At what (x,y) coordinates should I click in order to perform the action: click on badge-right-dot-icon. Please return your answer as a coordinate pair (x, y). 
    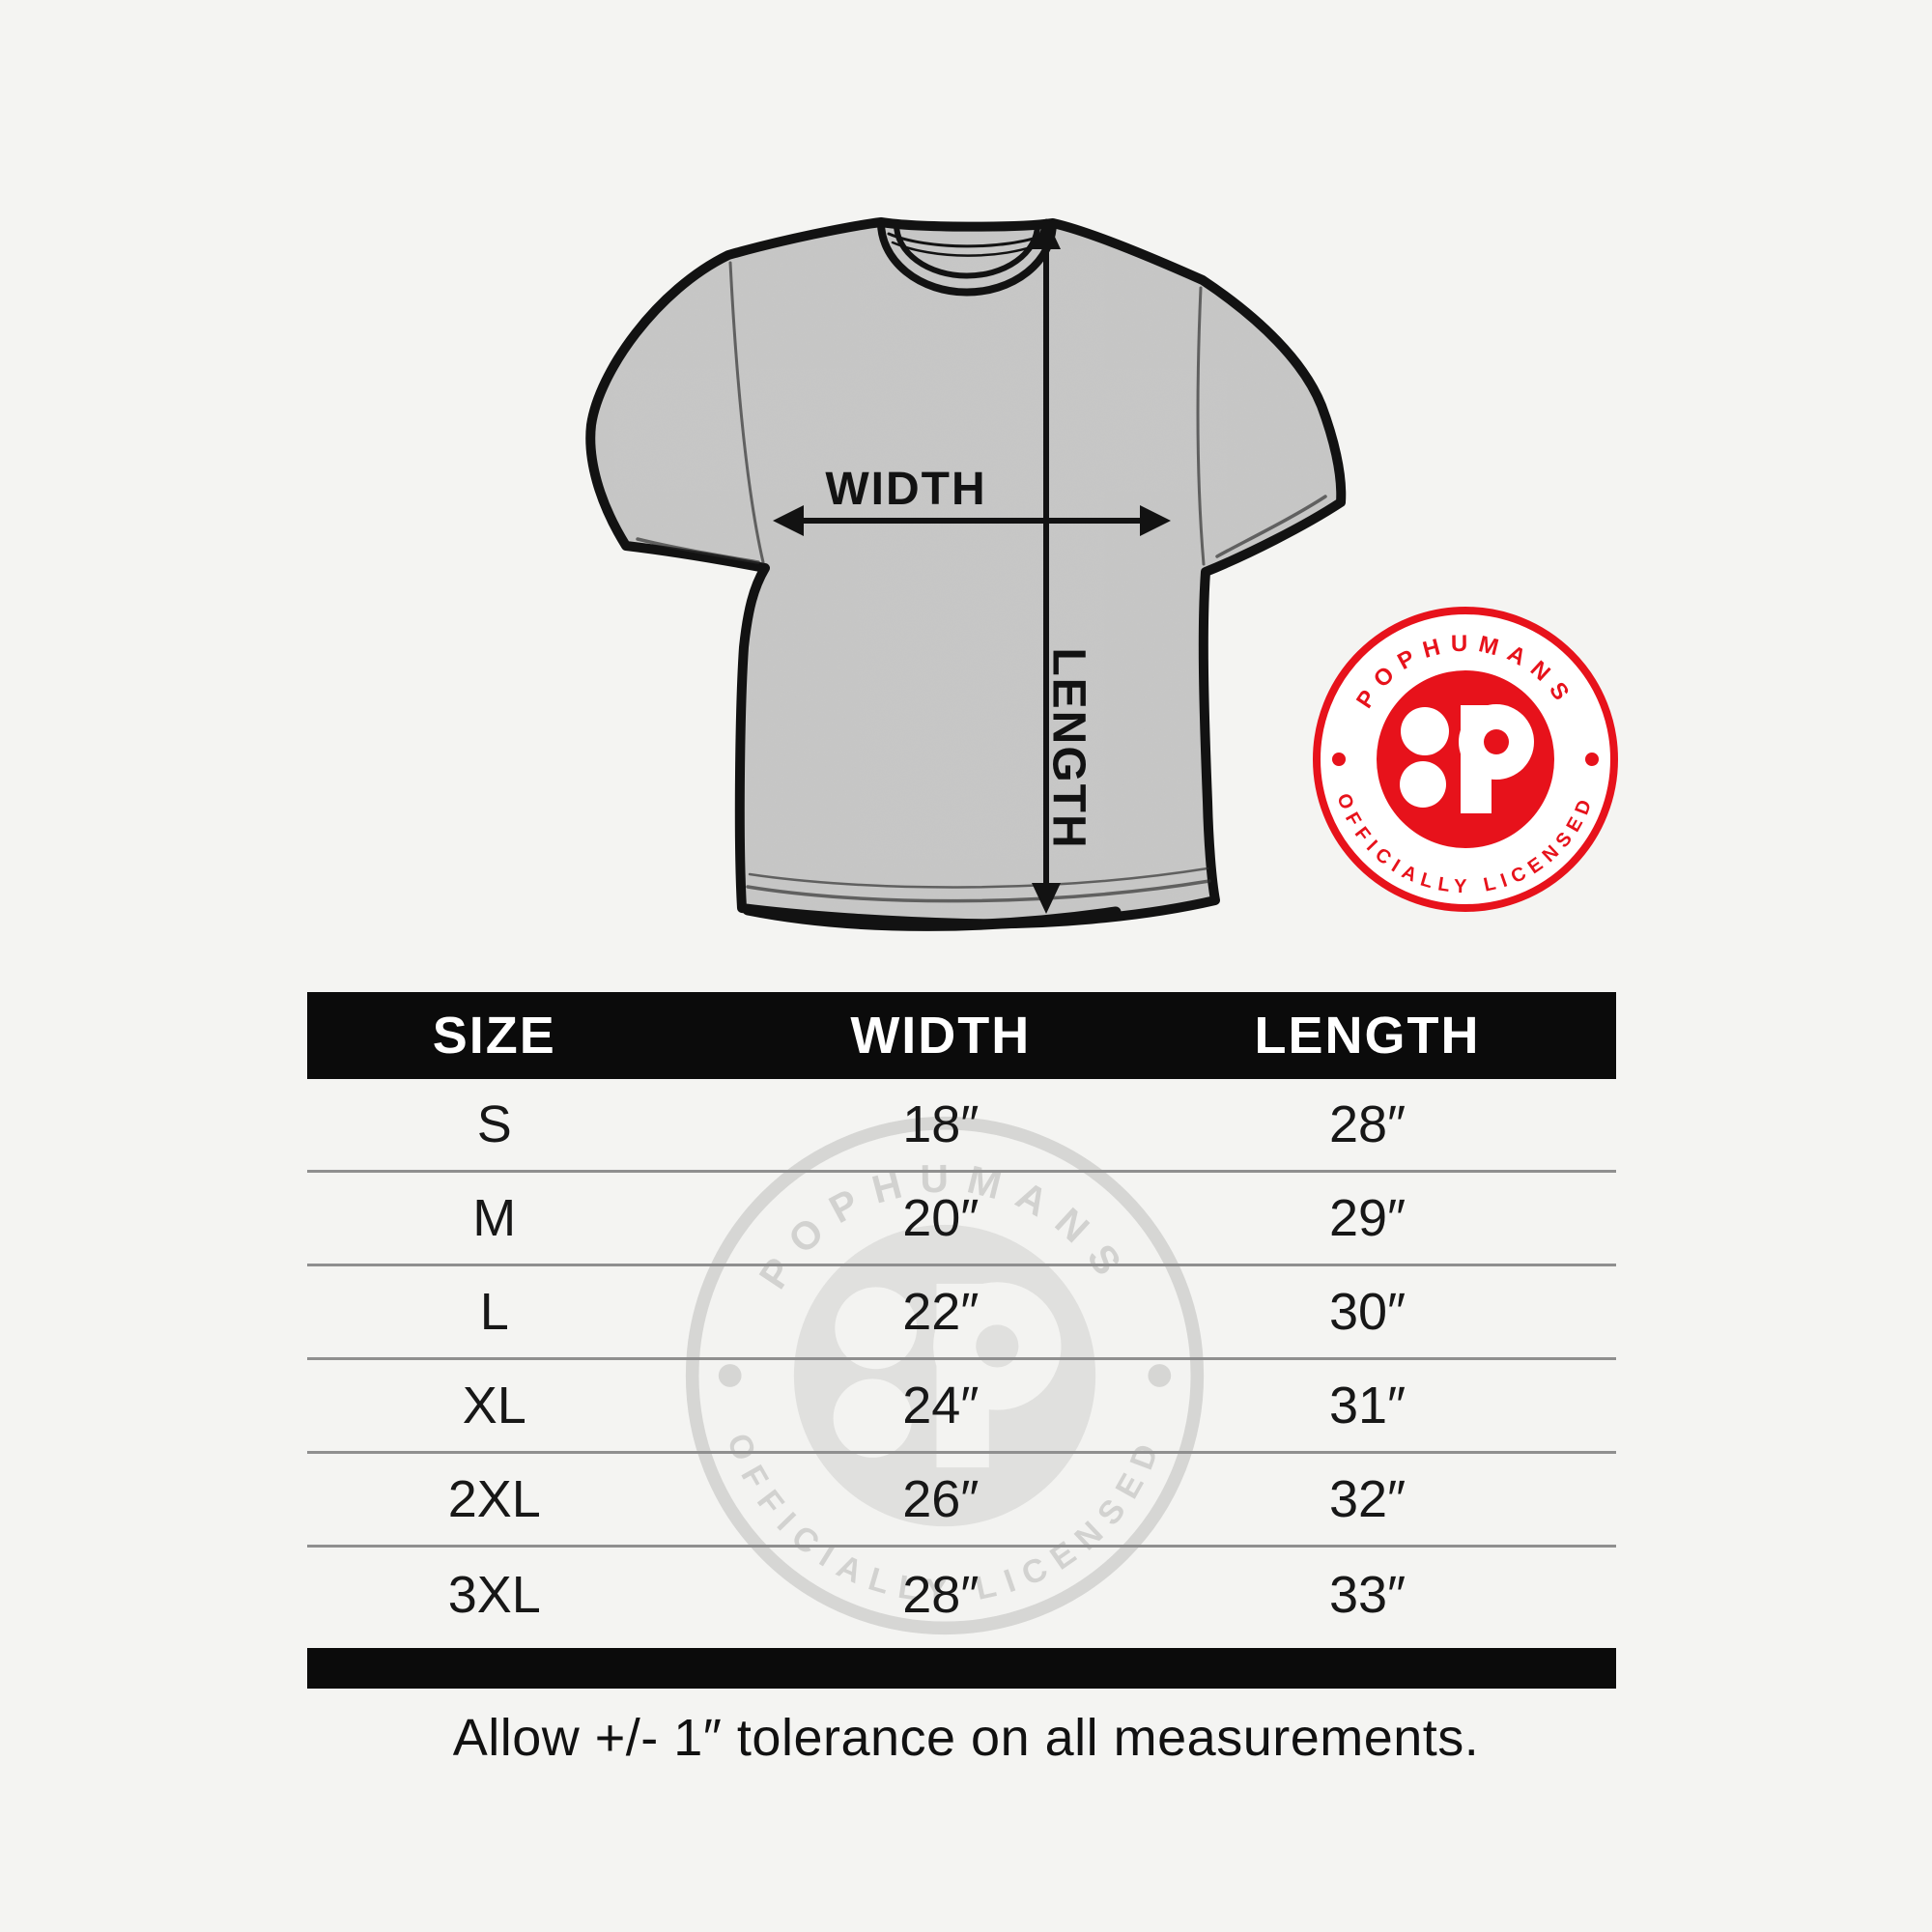
    Looking at the image, I should click on (1592, 759).